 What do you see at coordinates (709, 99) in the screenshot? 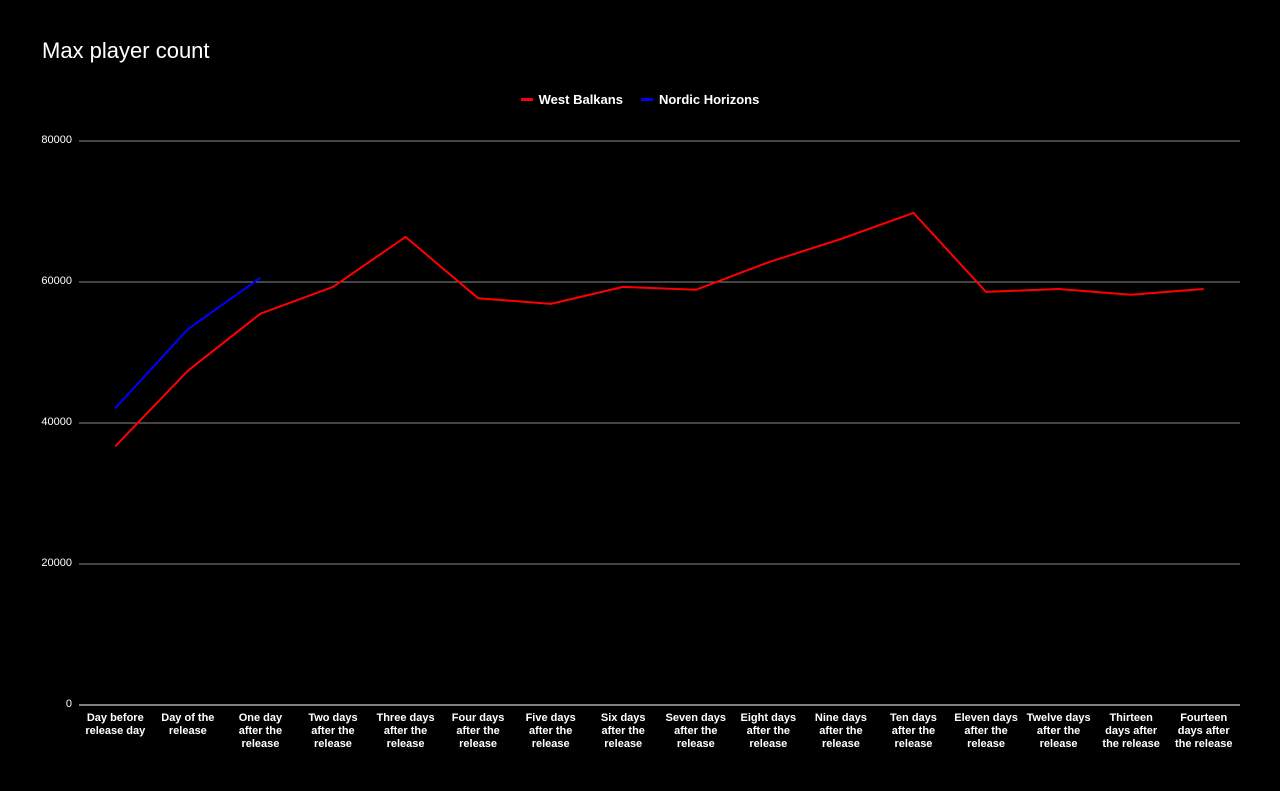
I see `legend-label: Nordic Horizons` at bounding box center [709, 99].